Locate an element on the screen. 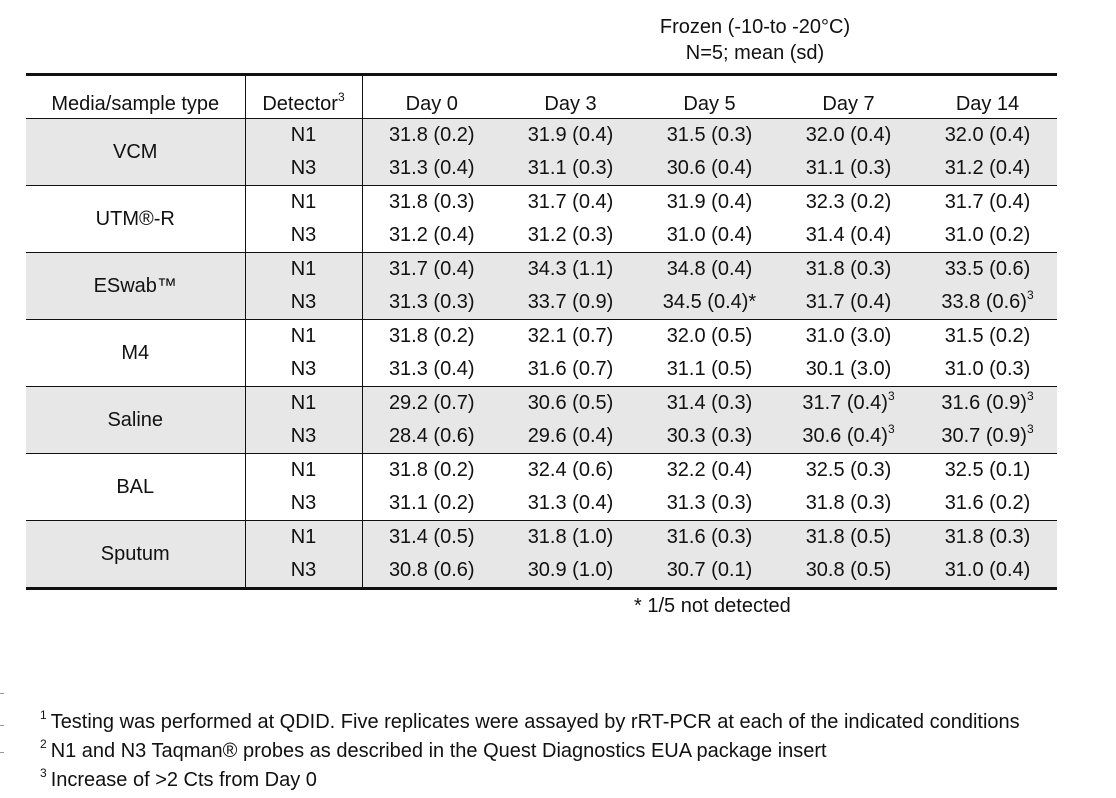 This screenshot has width=1116, height=798. value-text: 32.2 (0.4) is located at coordinates (709, 470).